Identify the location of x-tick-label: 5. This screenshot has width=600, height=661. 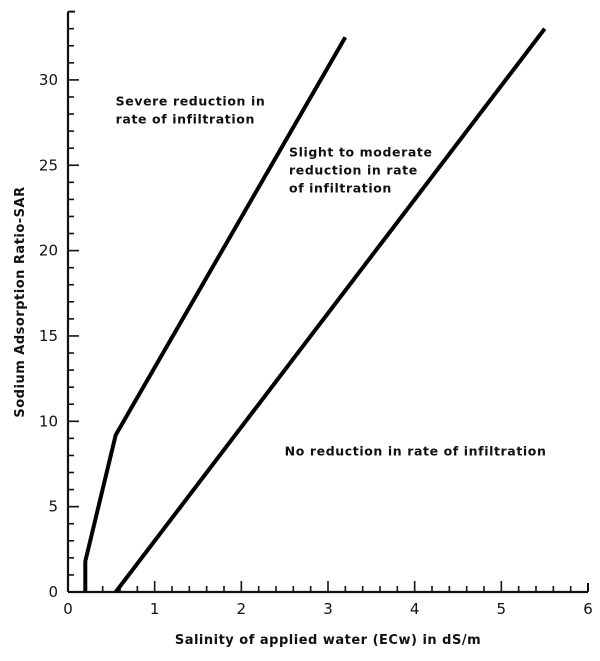
(502, 609).